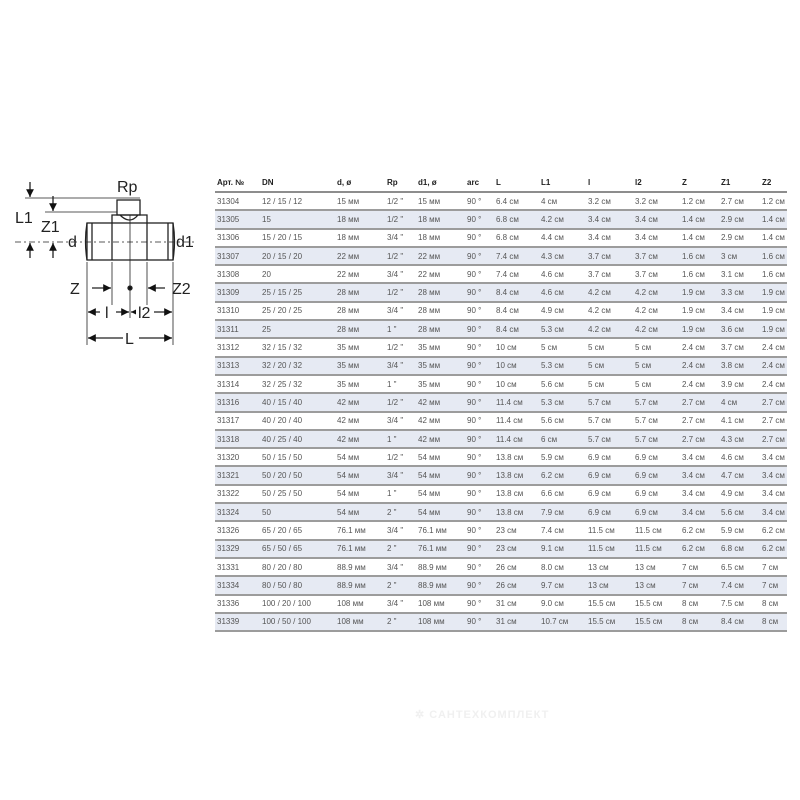  Describe the element at coordinates (297, 220) in the screenshot. I see `table-cell: 15` at that location.